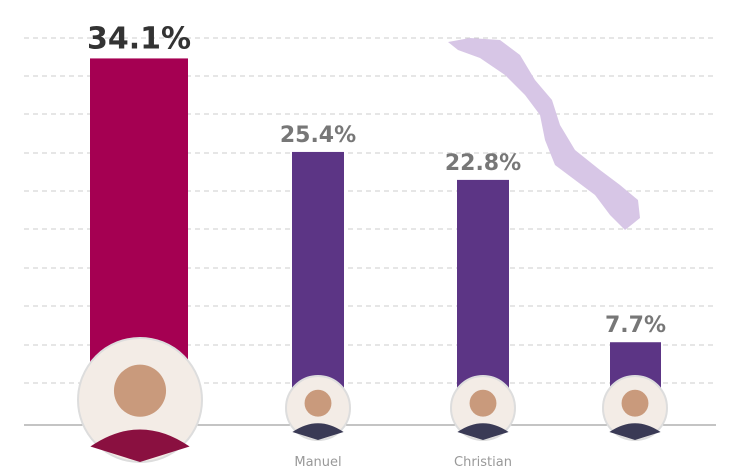 The height and width of the screenshot is (468, 755). Describe the element at coordinates (483, 163) in the screenshot. I see `value-label: 22.8%` at that location.